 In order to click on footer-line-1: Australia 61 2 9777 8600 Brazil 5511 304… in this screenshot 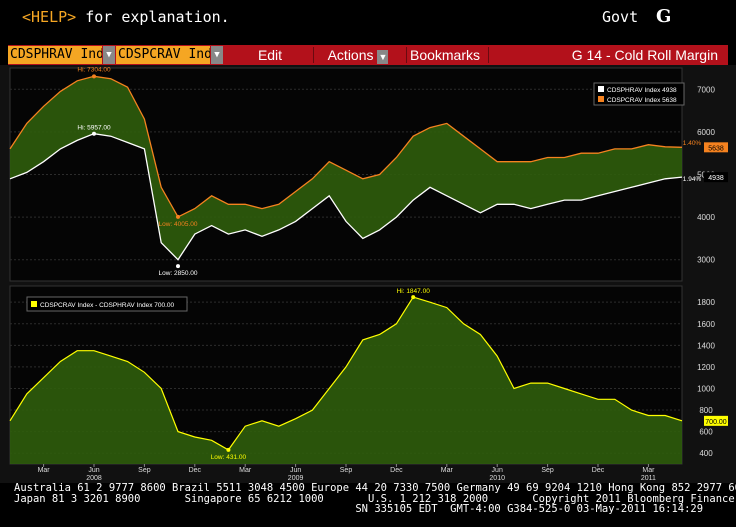, I will do `click(375, 488)`.